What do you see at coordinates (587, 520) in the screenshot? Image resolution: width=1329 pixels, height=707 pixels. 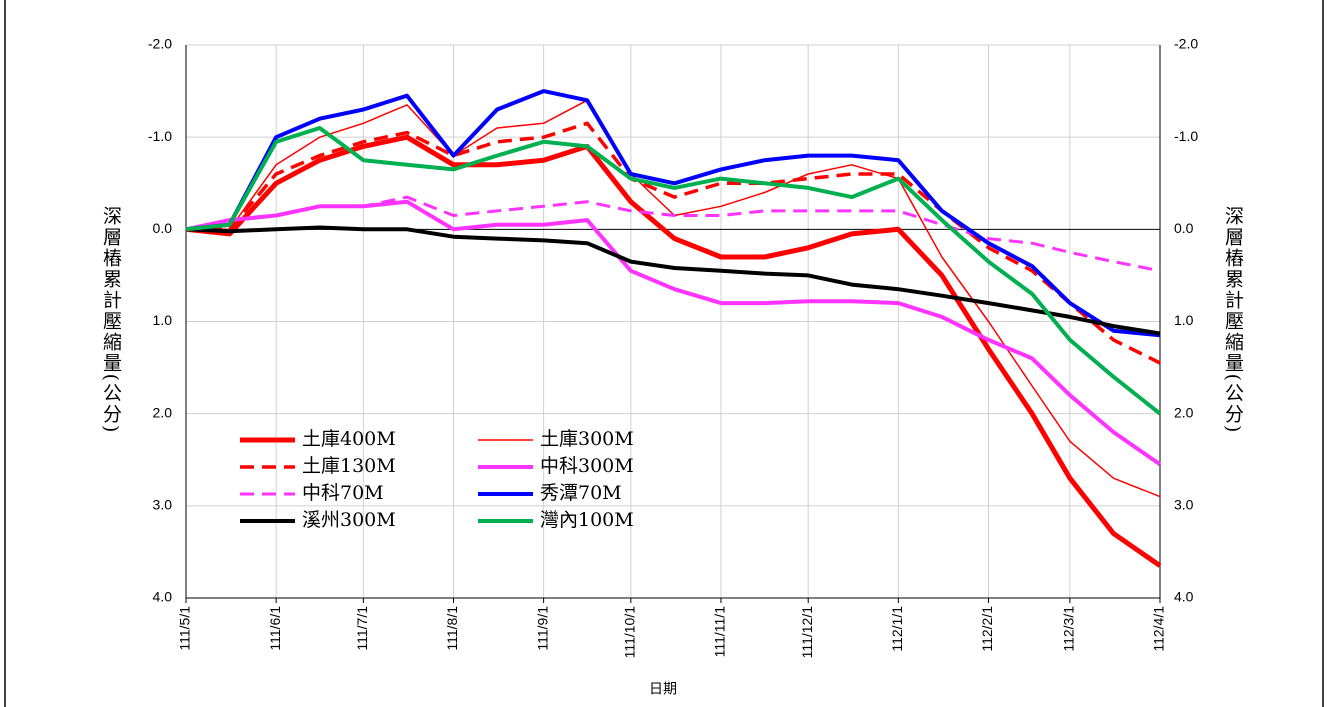 I see `legend-label: 灣內100M` at bounding box center [587, 520].